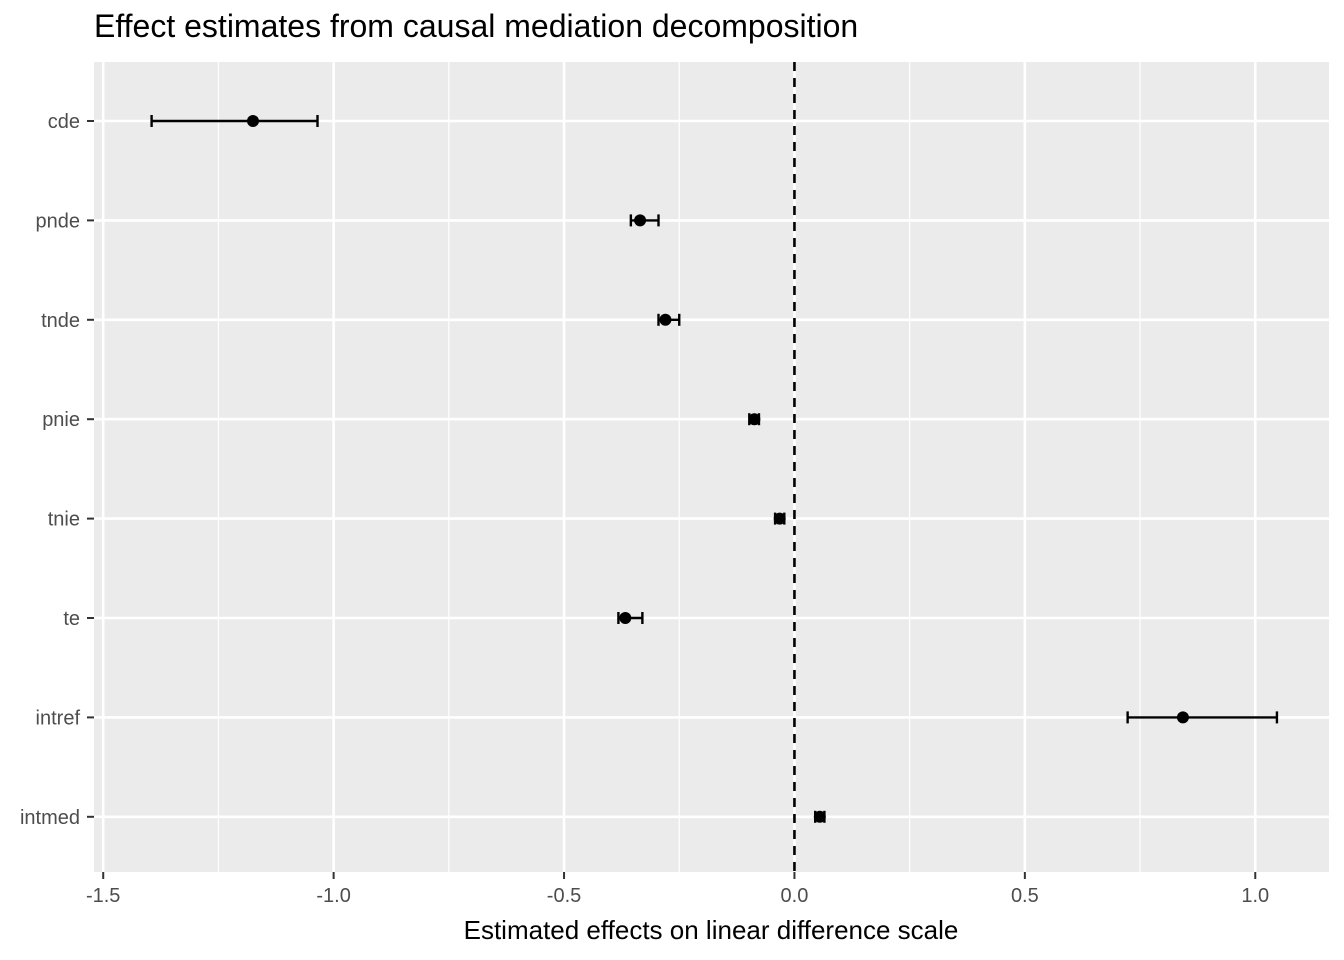 This screenshot has height=960, width=1344. I want to click on x-tick-label: -0.5, so click(564, 896).